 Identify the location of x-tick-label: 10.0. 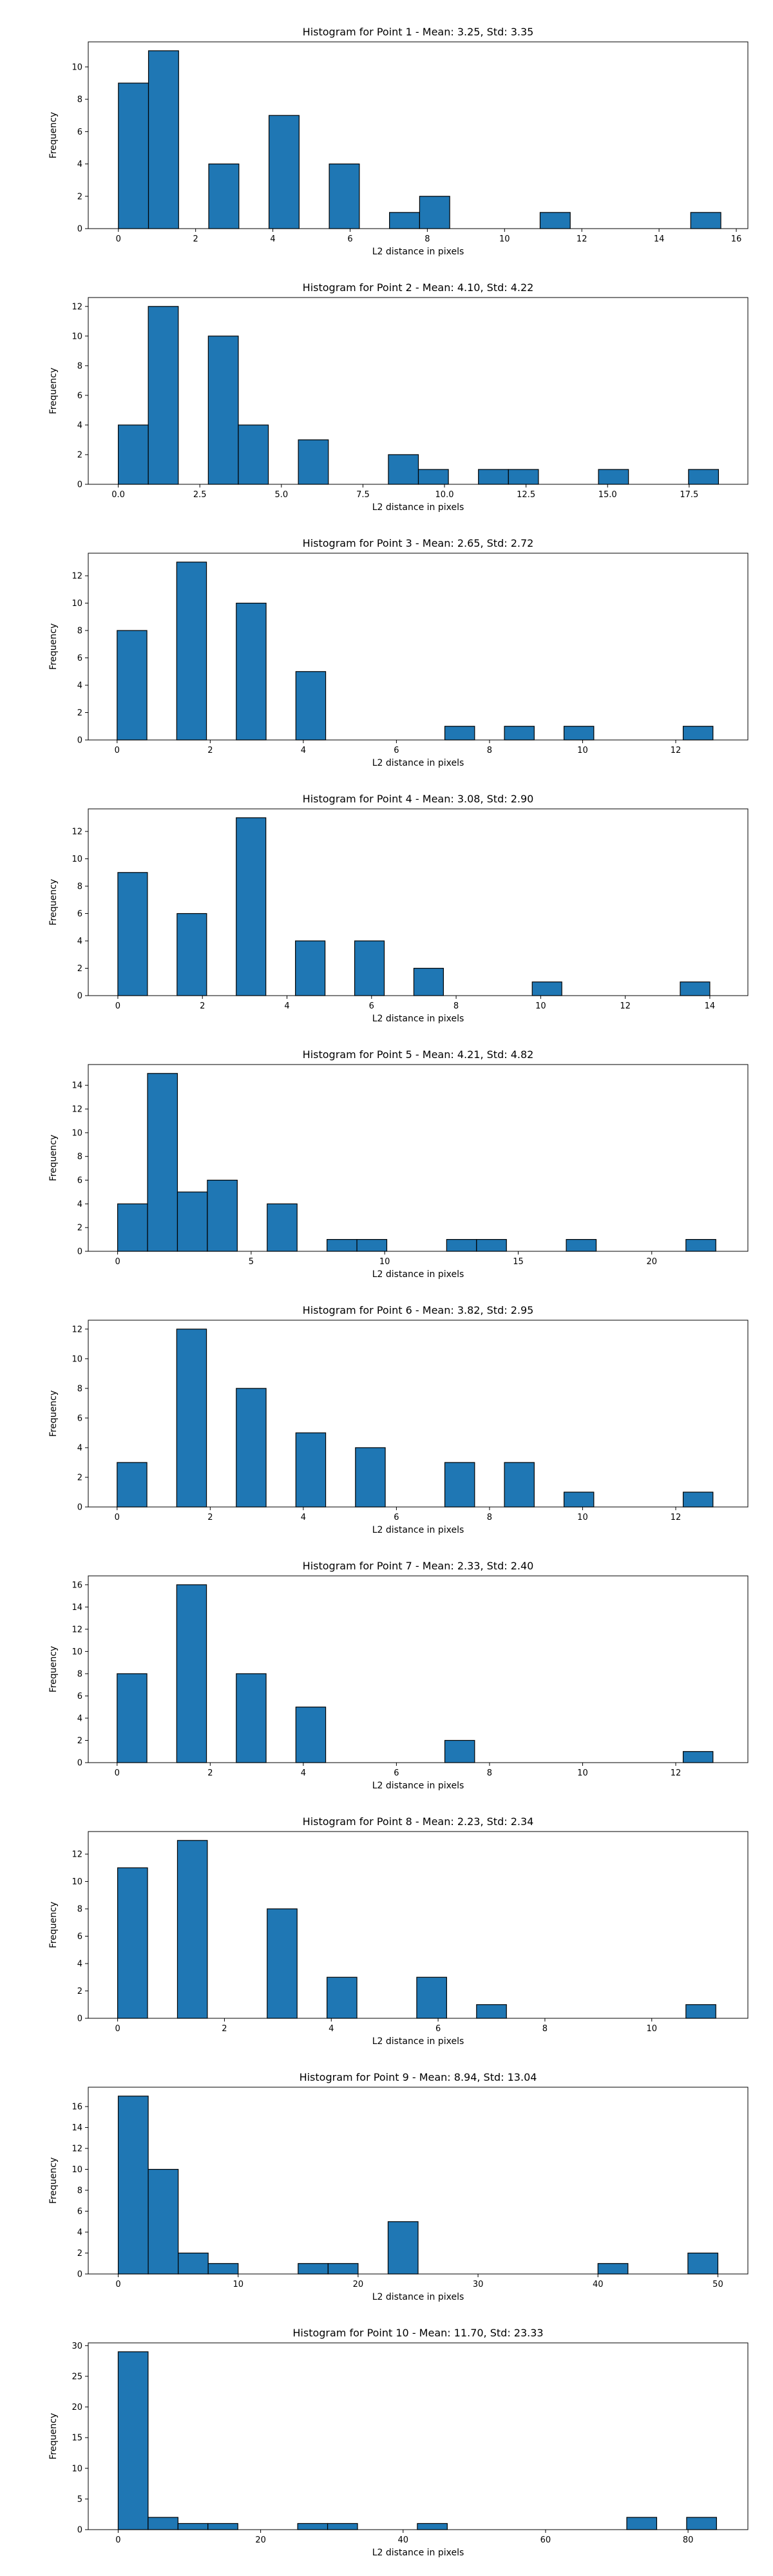
(444, 495).